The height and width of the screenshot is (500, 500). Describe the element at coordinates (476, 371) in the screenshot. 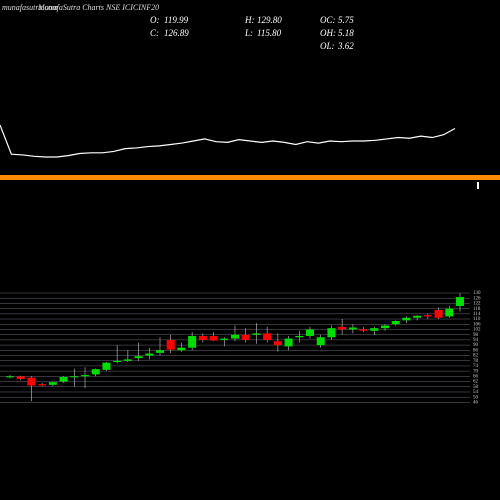

I see `y-tick-label: 70` at that location.